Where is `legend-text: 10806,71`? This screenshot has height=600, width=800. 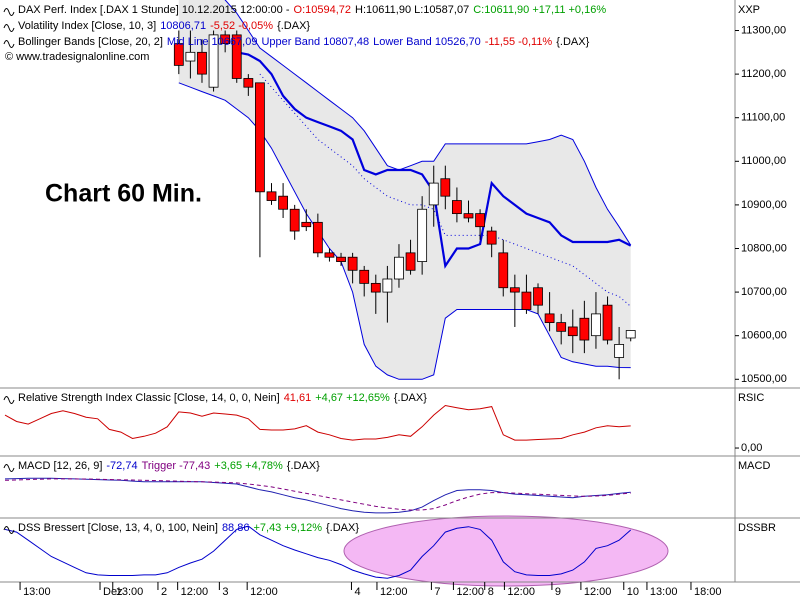
legend-text: 10806,71 is located at coordinates (183, 26).